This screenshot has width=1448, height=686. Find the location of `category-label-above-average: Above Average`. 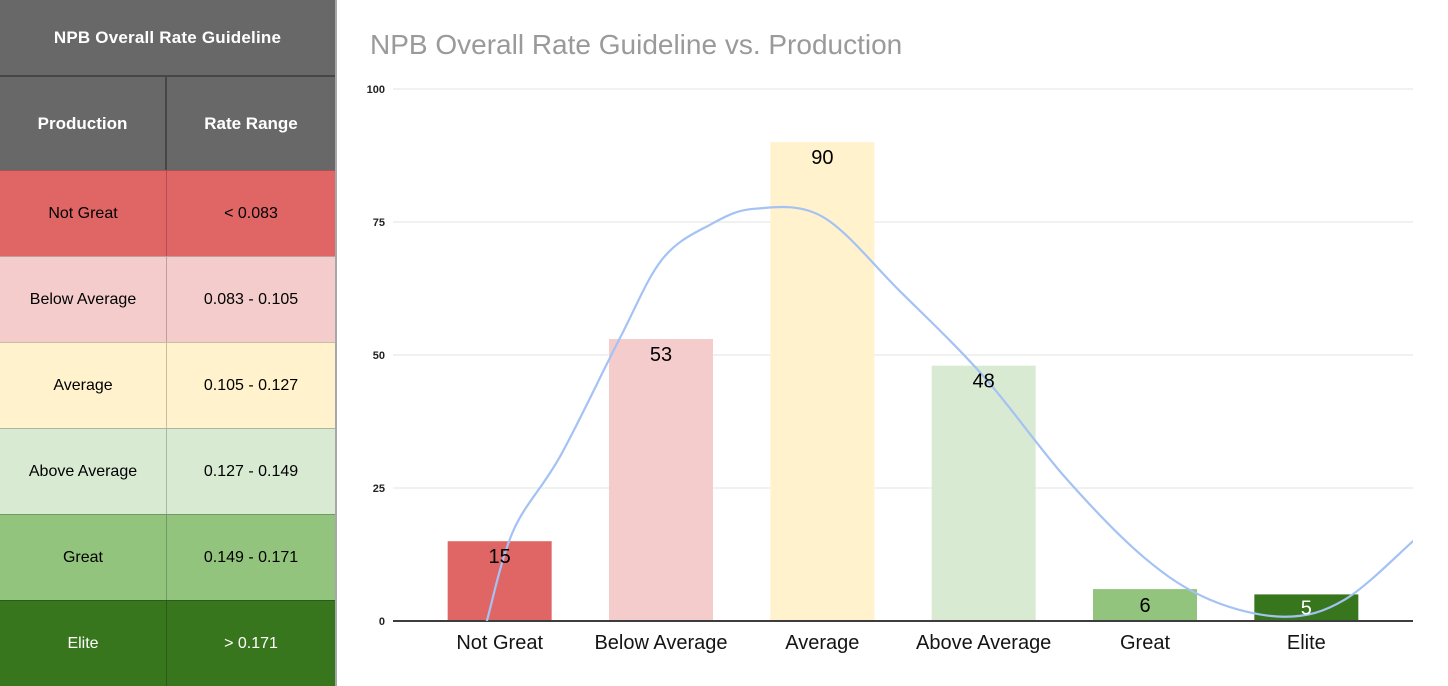

category-label-above-average: Above Average is located at coordinates (983, 643).